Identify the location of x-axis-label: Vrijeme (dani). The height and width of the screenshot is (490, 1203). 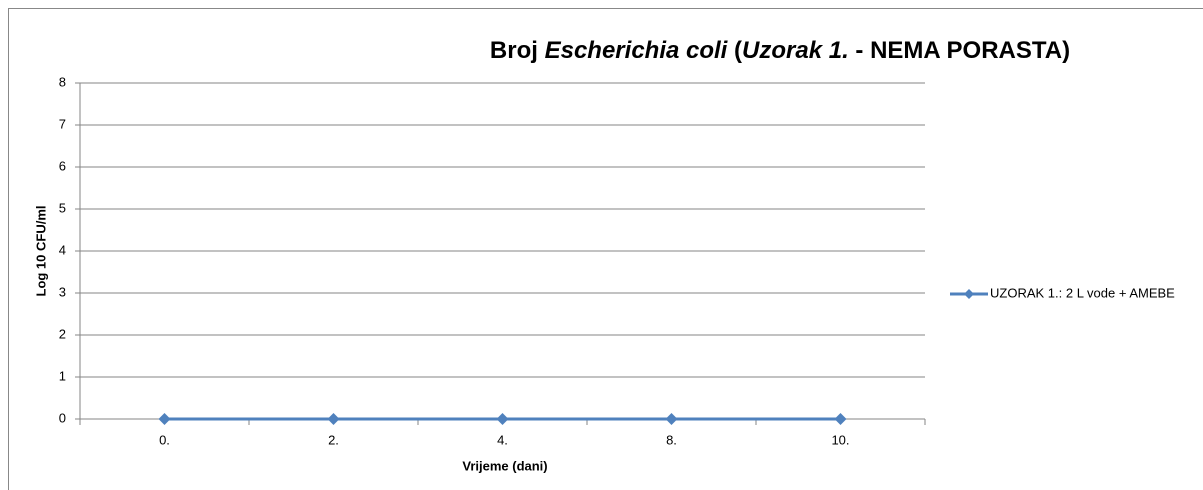
(504, 465).